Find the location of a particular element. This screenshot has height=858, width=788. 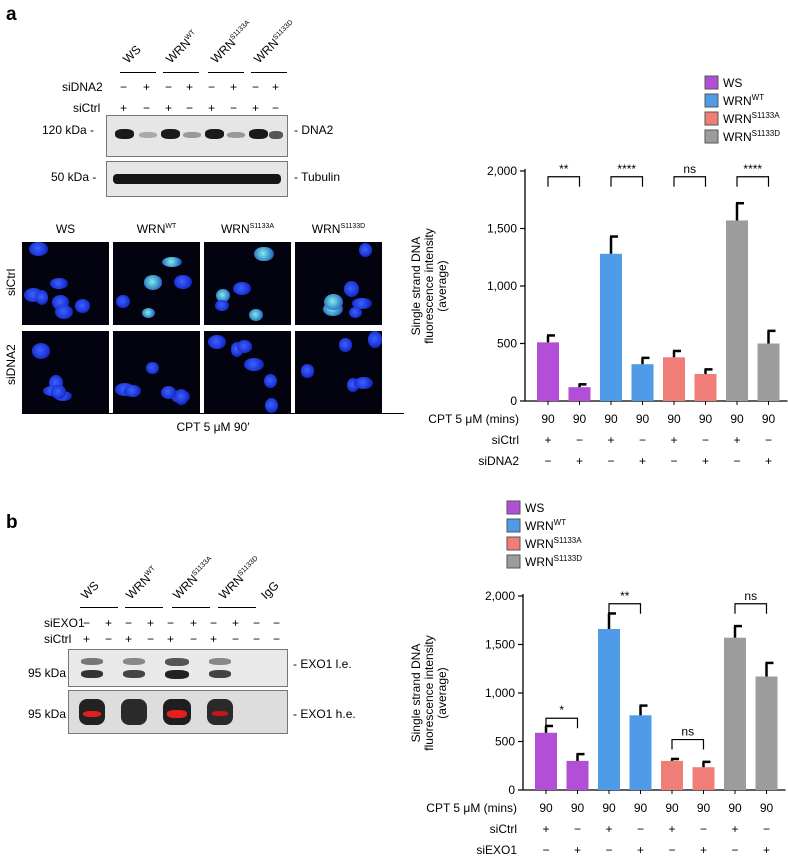

lane-underline is located at coordinates (99, 607).